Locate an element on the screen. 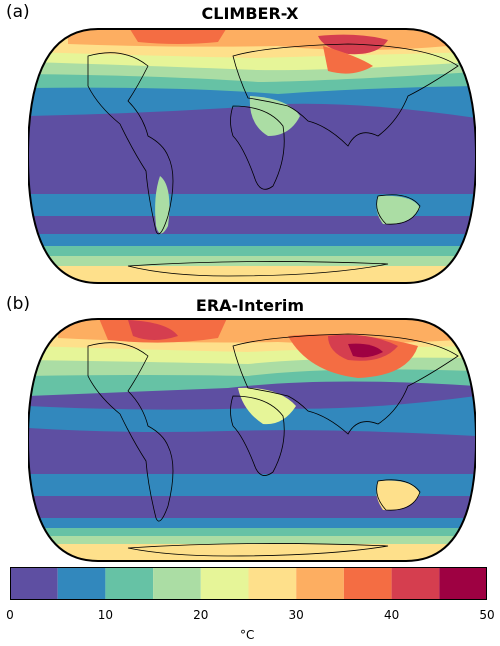 The image size is (500, 646). panel-label: (a) is located at coordinates (18, 12).